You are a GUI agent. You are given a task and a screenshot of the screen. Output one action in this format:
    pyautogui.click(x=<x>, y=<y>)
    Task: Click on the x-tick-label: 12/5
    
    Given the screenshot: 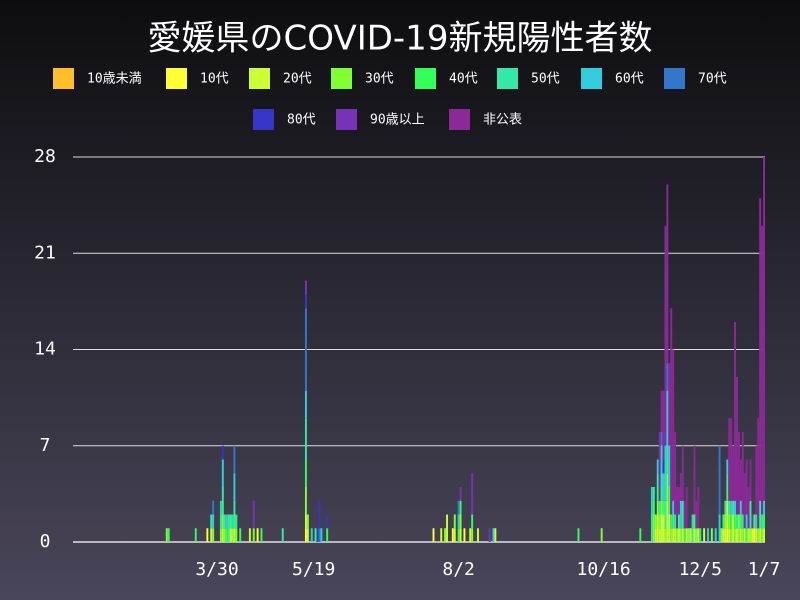 What is the action you would take?
    pyautogui.click(x=700, y=569)
    